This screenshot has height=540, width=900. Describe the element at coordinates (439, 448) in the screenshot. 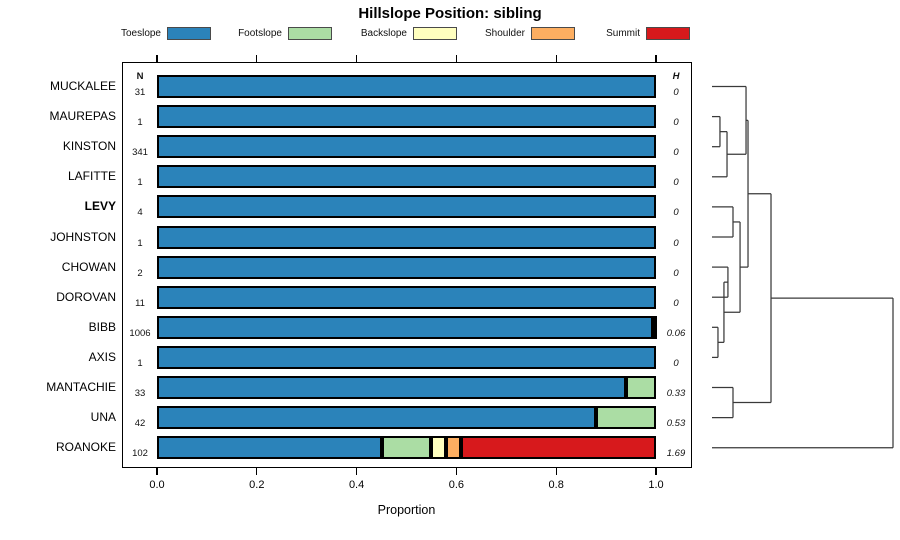

I see `bar-segment-backslope` at that location.